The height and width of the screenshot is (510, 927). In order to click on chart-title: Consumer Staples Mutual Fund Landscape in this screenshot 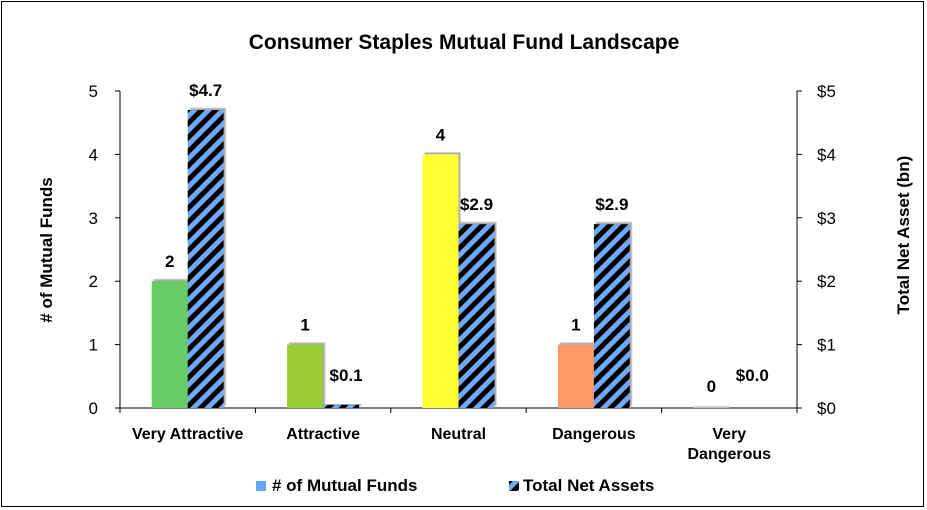, I will do `click(464, 42)`.